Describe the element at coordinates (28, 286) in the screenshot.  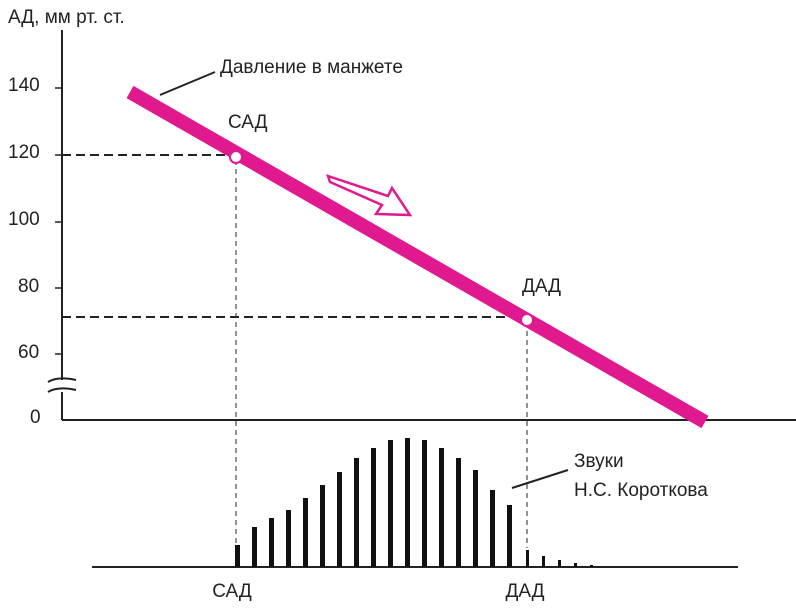
I see `tick-label: 80` at that location.